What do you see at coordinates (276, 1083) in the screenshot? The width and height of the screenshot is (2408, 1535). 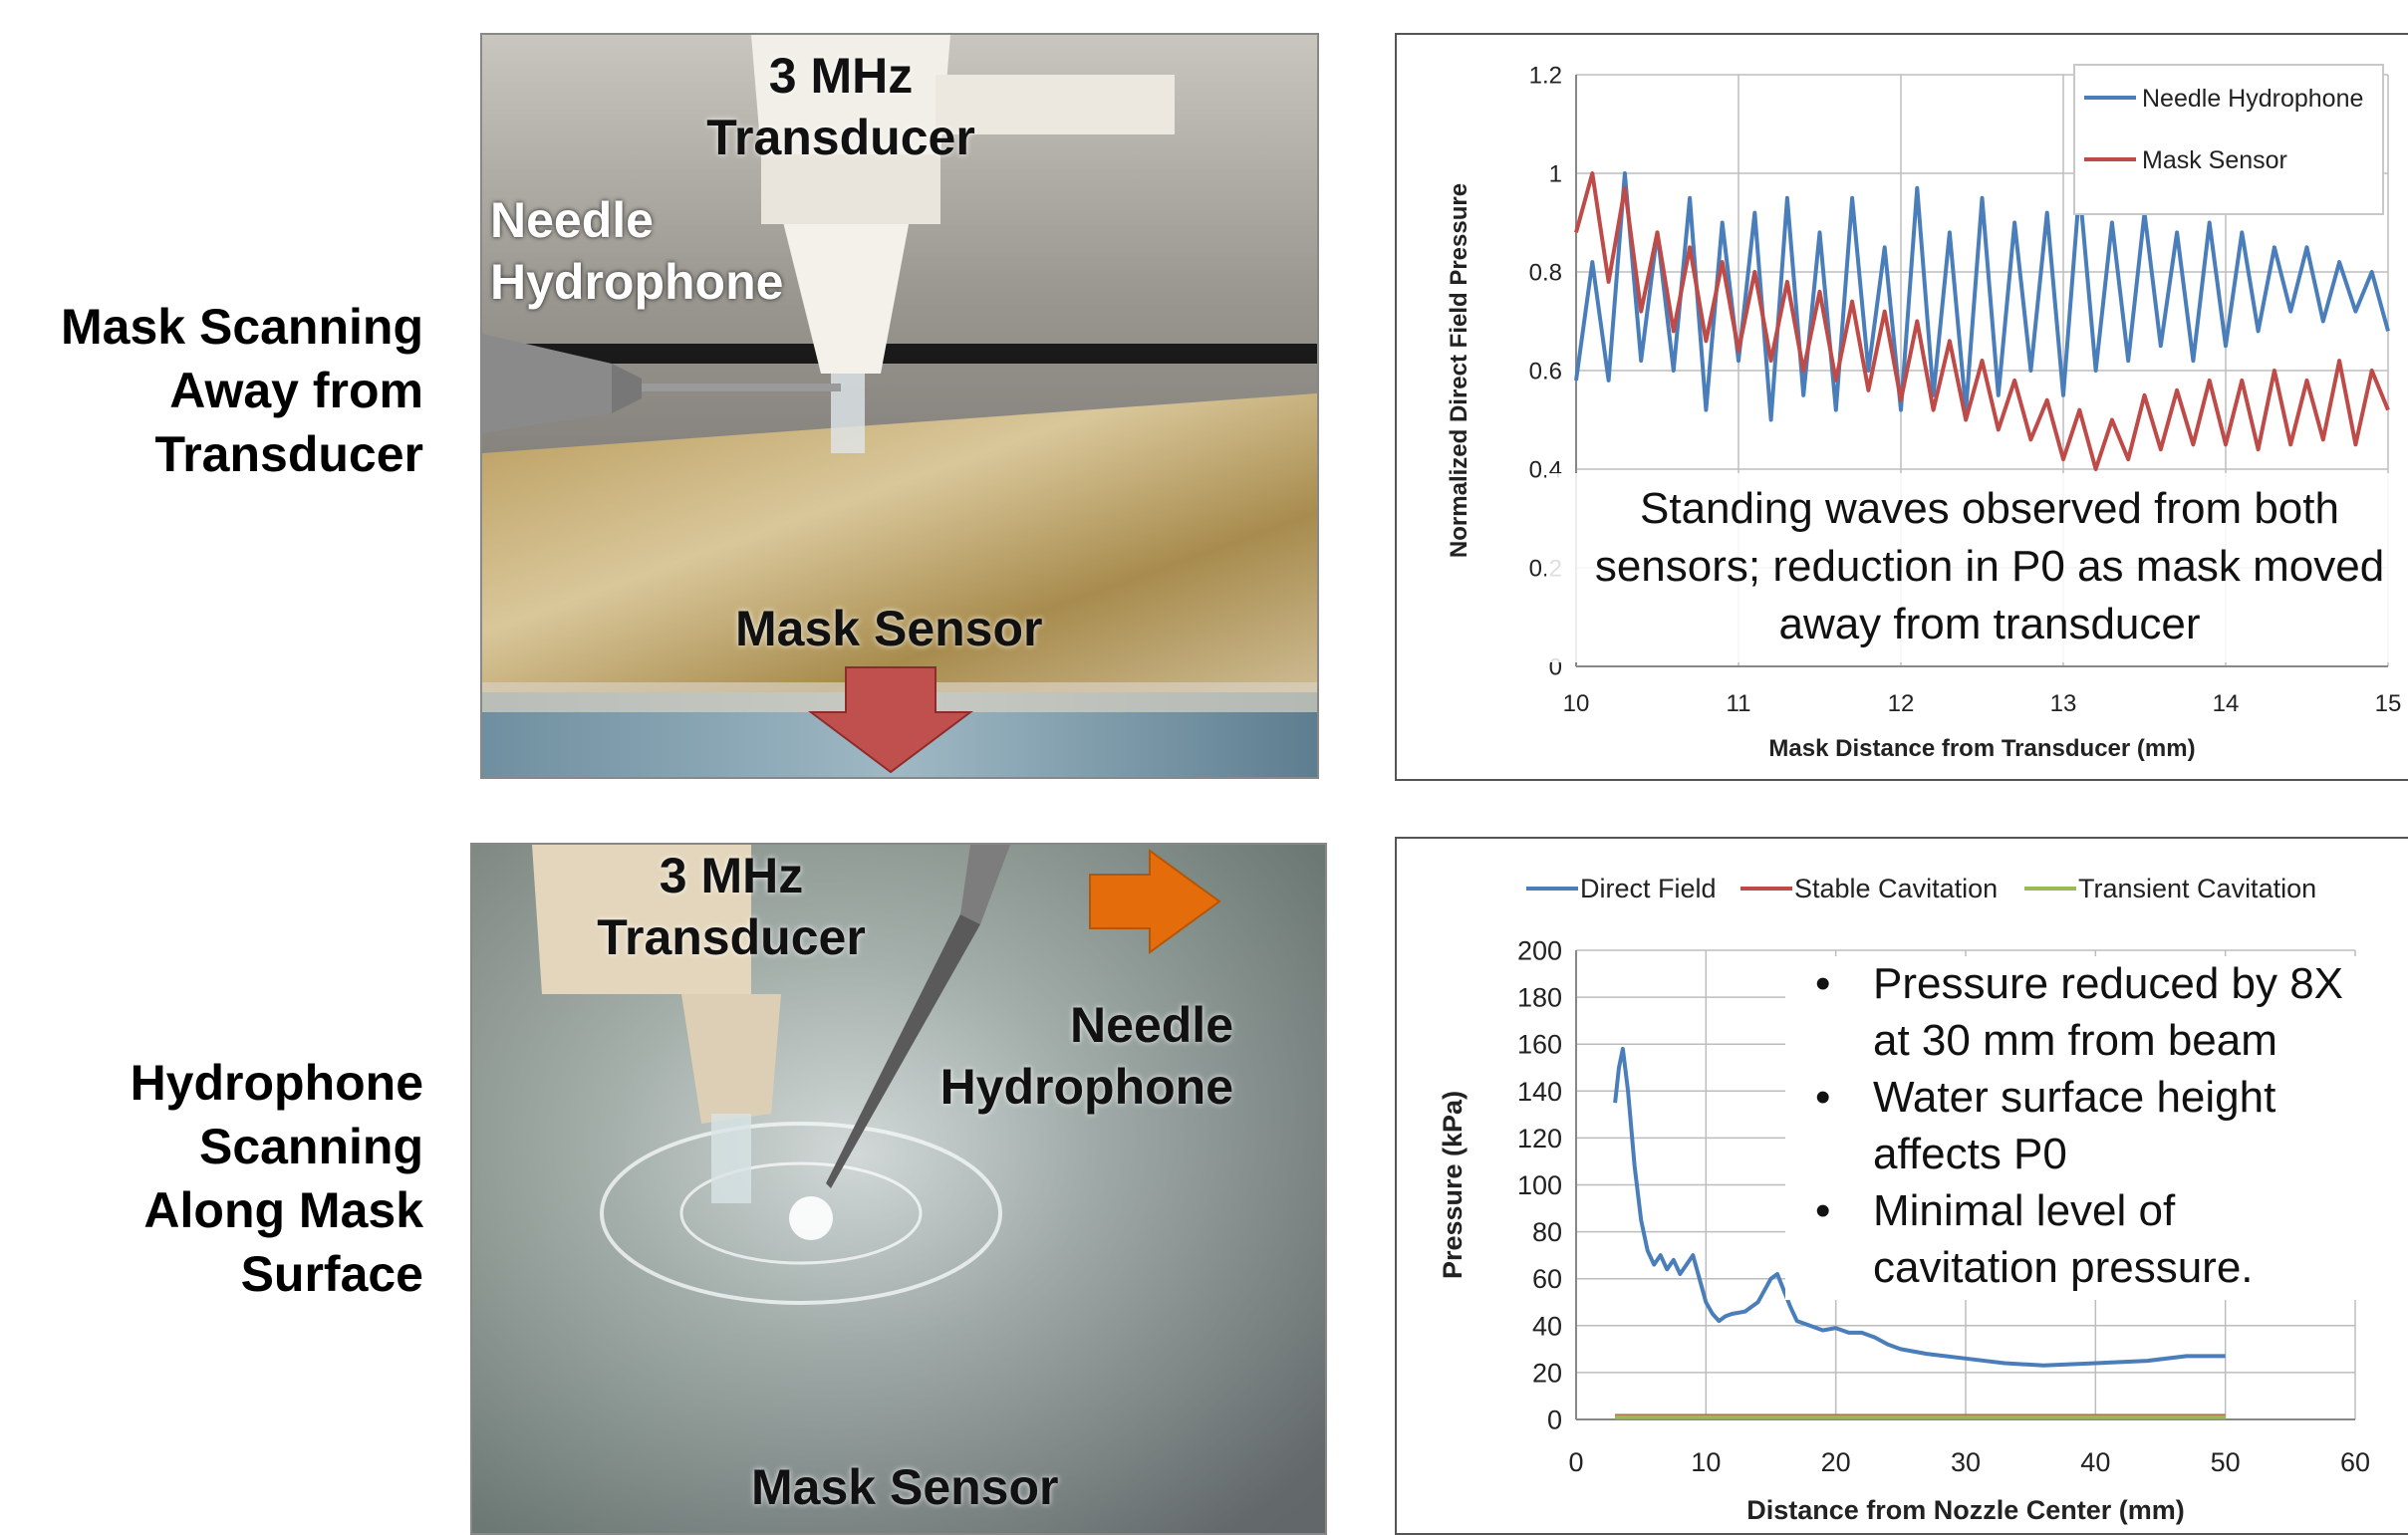 I see `row-label-line: Hydrophone` at bounding box center [276, 1083].